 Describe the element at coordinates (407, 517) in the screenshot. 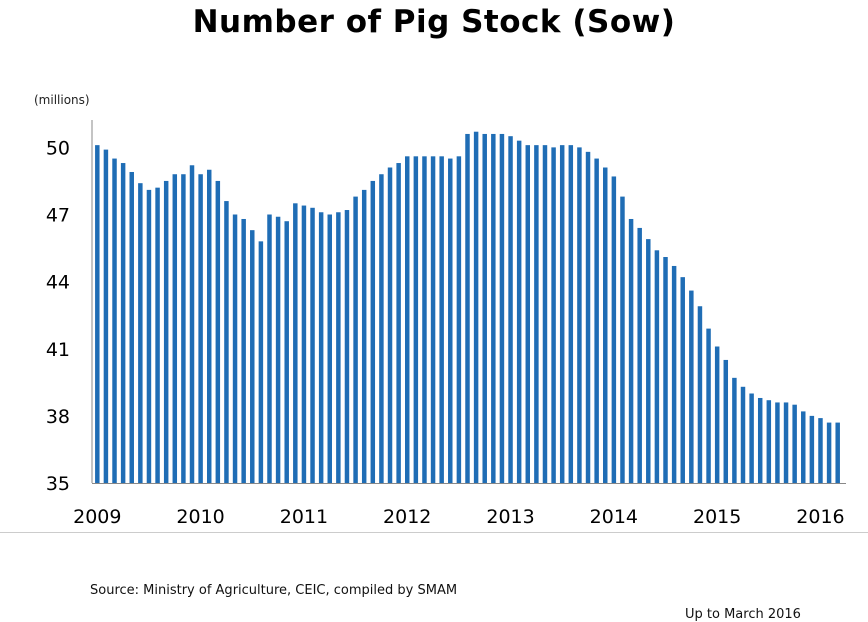

I see `x-tick-label: 2012` at that location.